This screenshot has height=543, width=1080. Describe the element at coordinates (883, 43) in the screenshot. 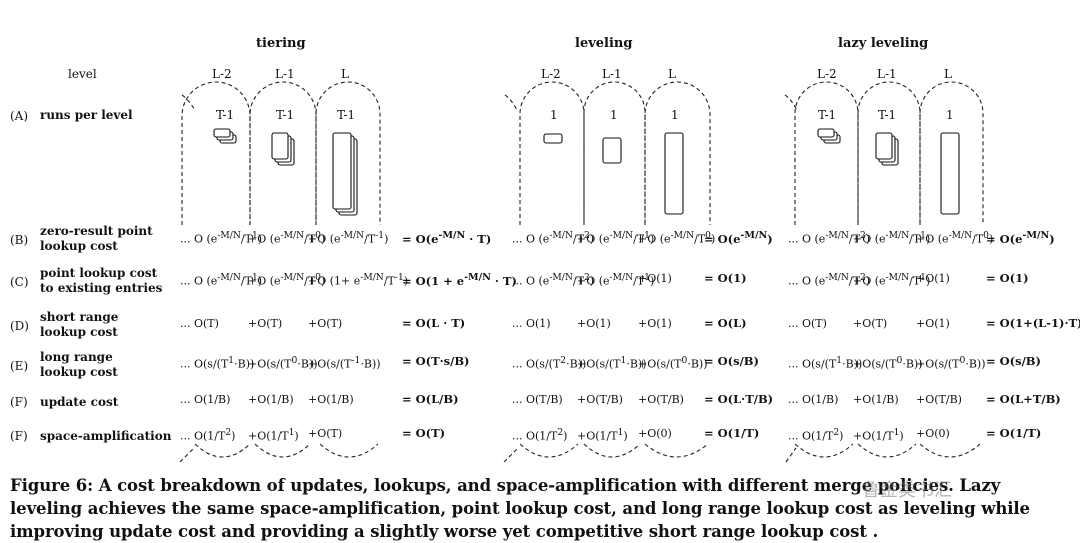

I see `policy-header-lazy-leveling: lazy leveling` at that location.